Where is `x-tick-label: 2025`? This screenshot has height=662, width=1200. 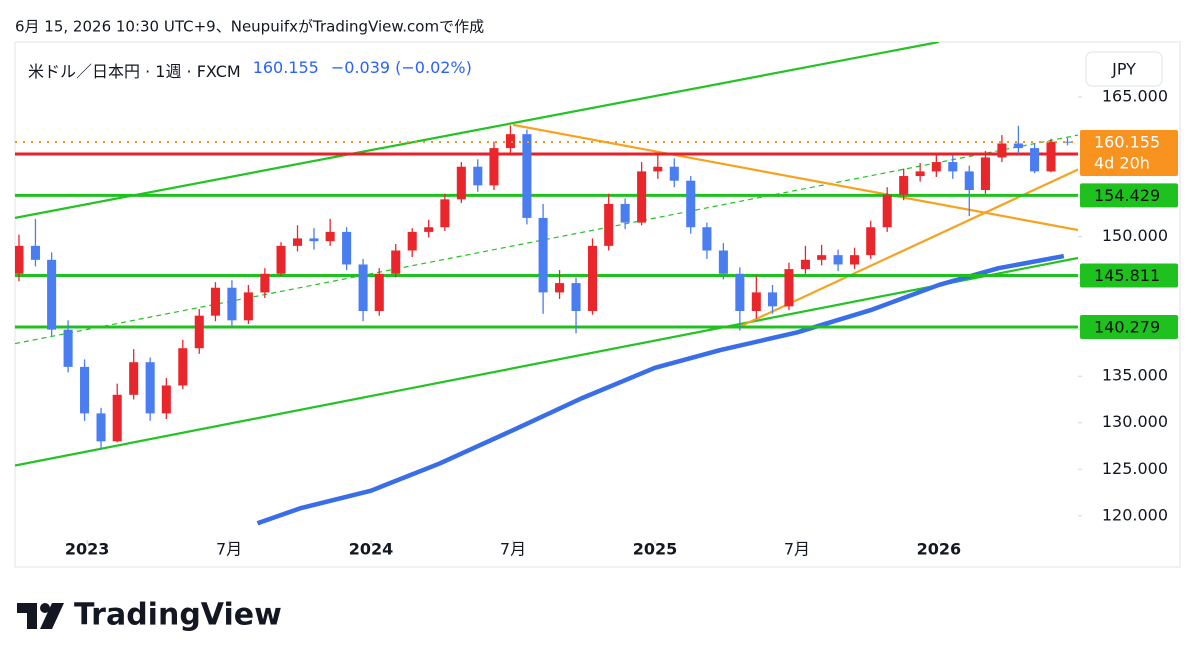 x-tick-label: 2025 is located at coordinates (655, 549).